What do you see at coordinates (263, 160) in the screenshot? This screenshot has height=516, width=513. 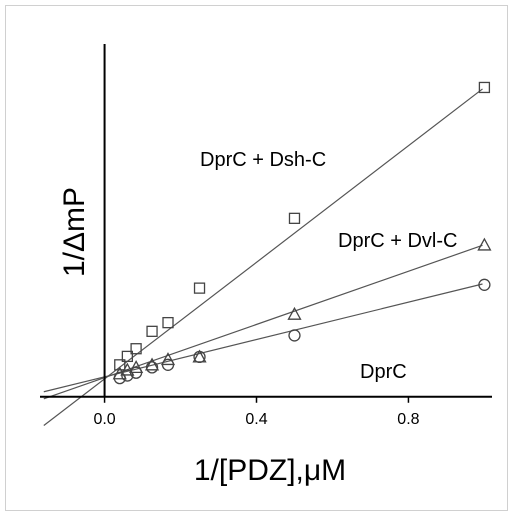 I see `series-label-dsh: DprC + Dsh-C` at bounding box center [263, 160].